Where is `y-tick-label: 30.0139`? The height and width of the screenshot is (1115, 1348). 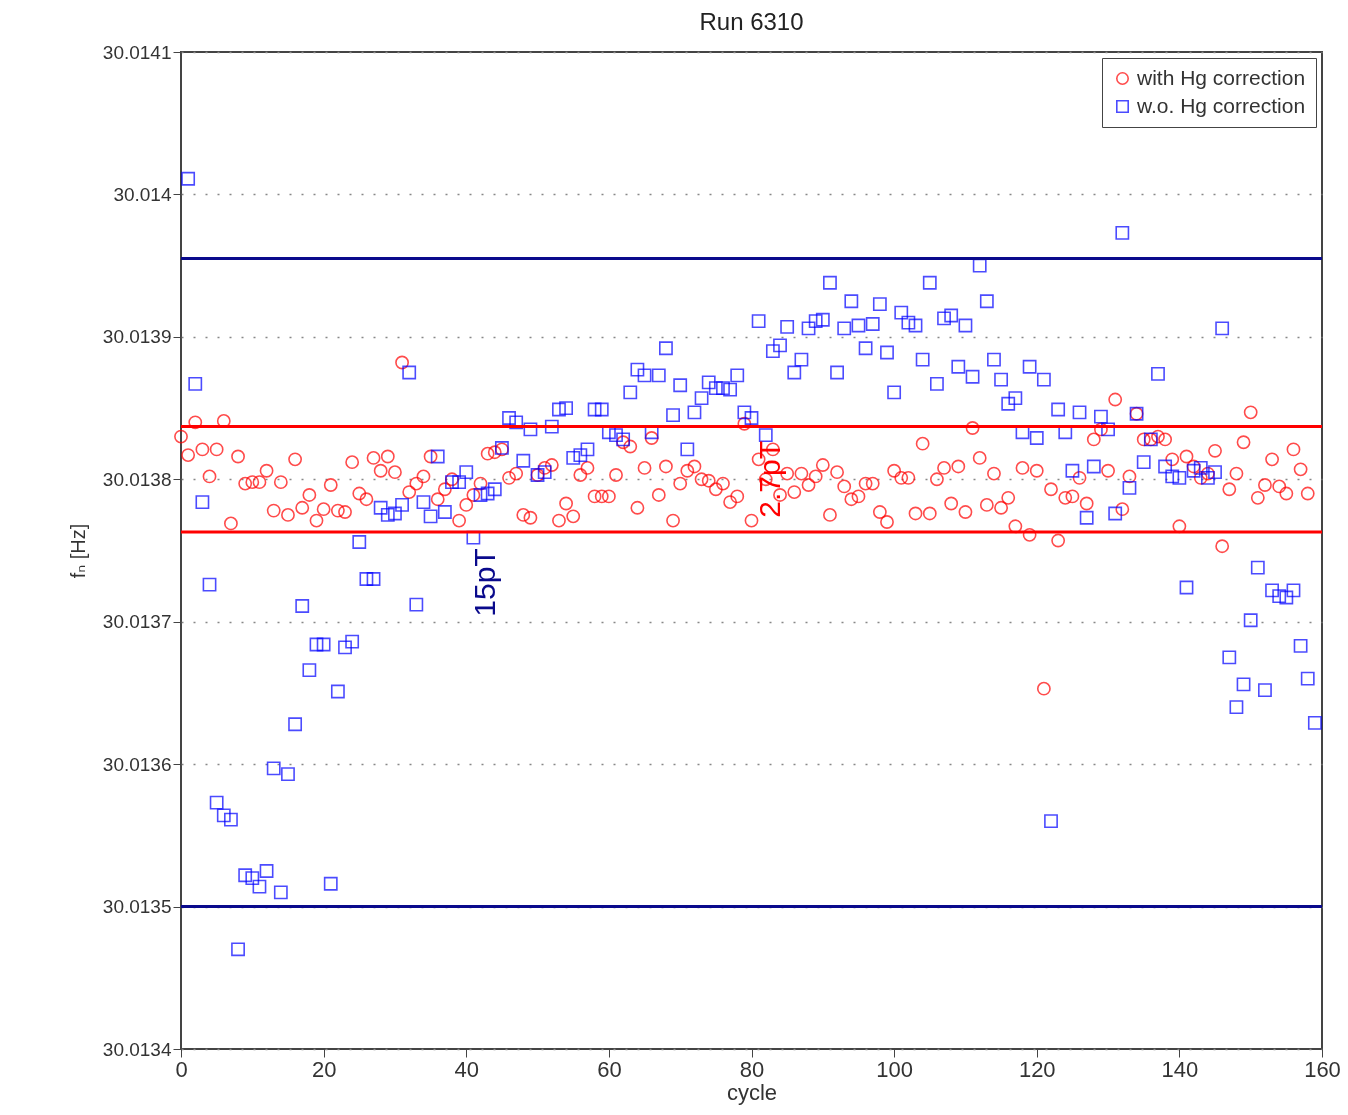
y-tick-label: 30.0139 is located at coordinates (137, 337).